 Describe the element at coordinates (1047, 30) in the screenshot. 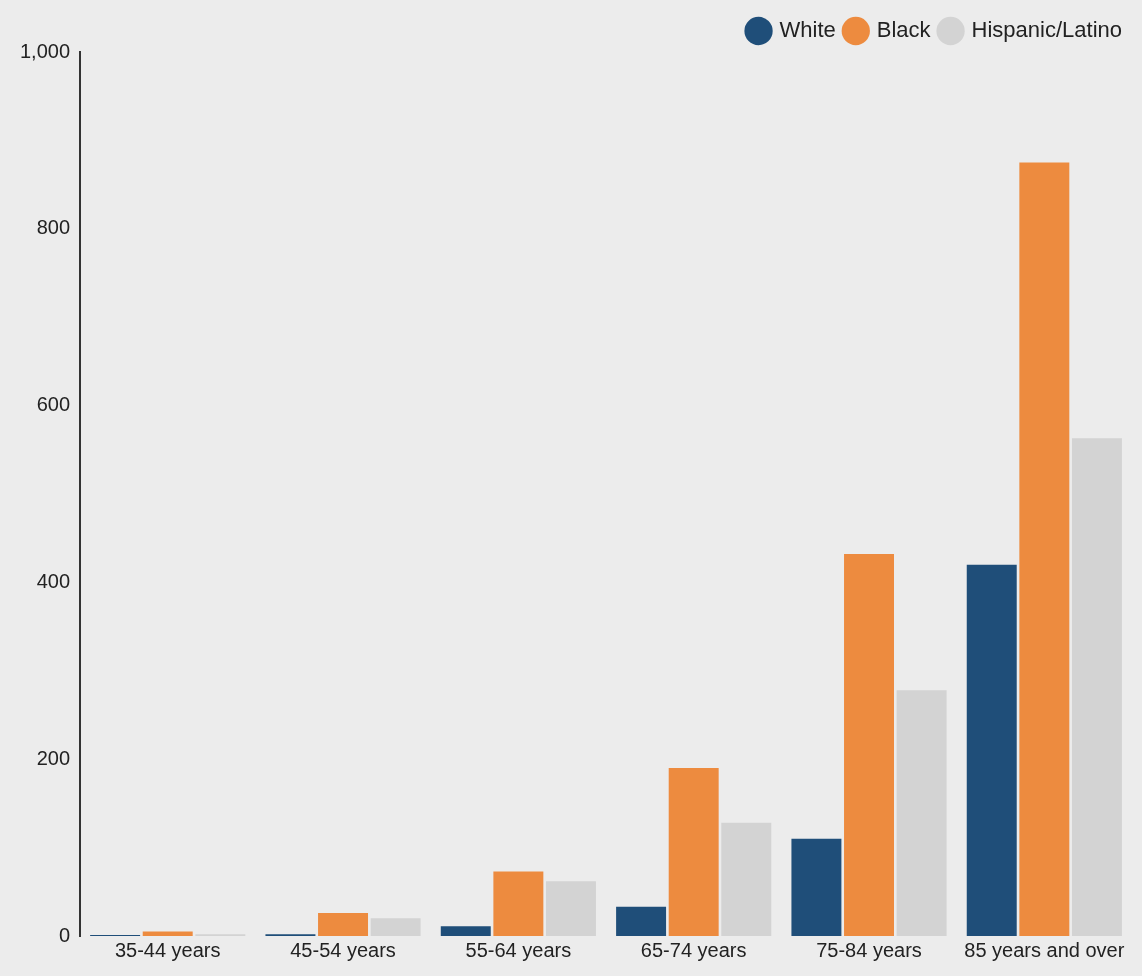

I see `legend-label: Hispanic/Latino` at that location.